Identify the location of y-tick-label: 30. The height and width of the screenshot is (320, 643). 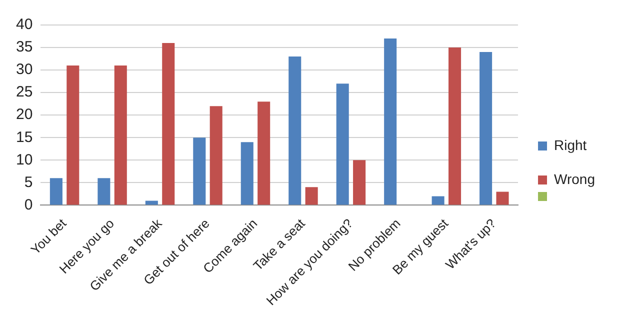
(24, 69).